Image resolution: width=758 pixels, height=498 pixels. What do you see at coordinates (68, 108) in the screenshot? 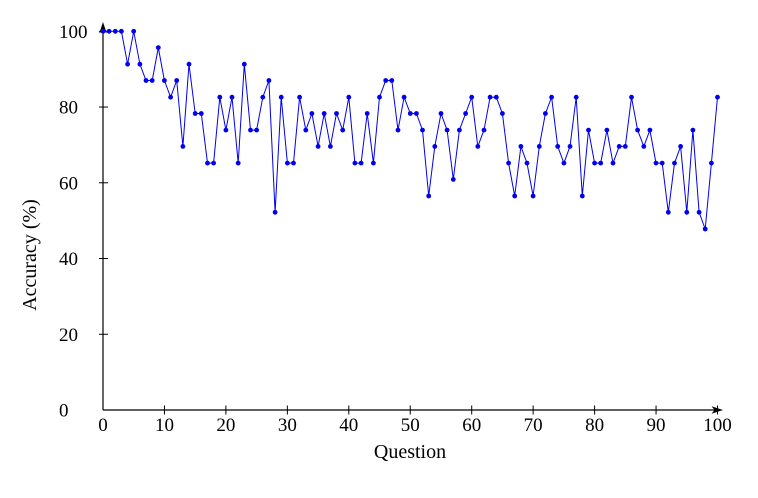
I see `y-tick-label: 80` at bounding box center [68, 108].